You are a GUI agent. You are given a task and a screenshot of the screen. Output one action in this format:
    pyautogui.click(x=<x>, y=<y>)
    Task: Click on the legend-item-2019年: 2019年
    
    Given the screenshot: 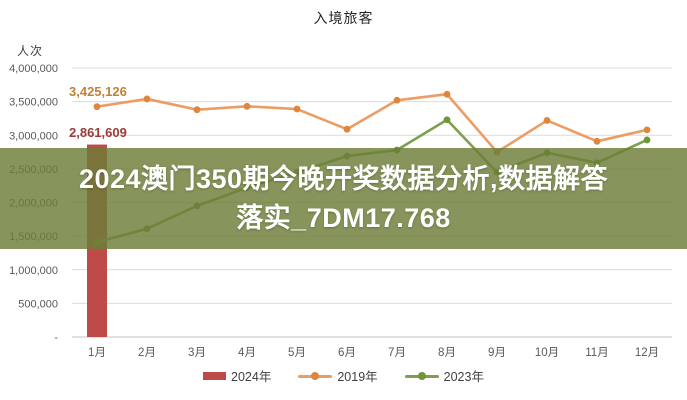 What is the action you would take?
    pyautogui.click(x=338, y=375)
    